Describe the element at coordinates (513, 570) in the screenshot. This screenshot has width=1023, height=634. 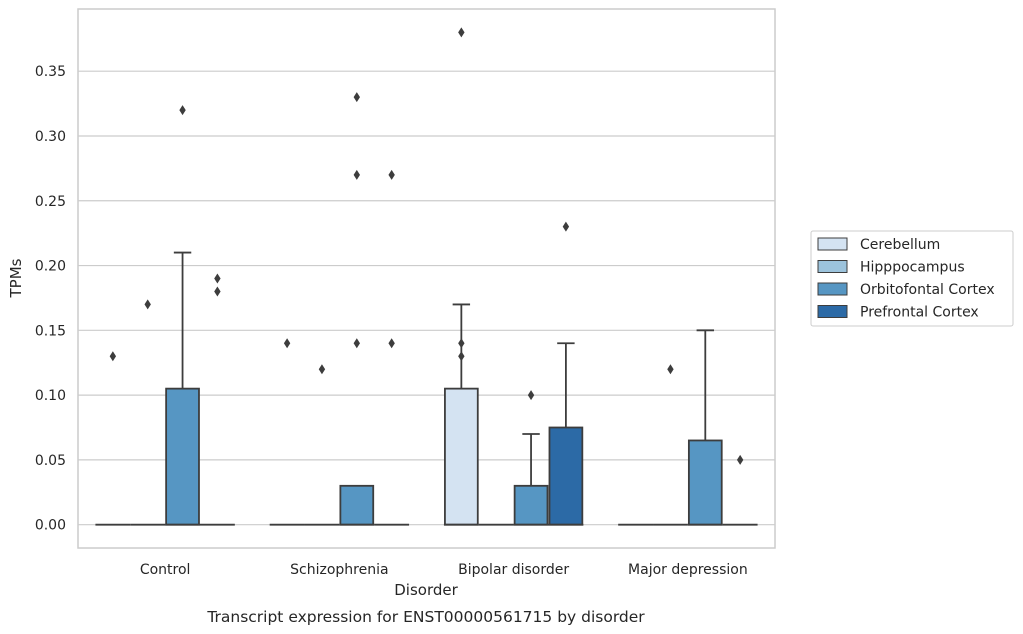
I see `x-tick-label: Bipolar disorder` at that location.